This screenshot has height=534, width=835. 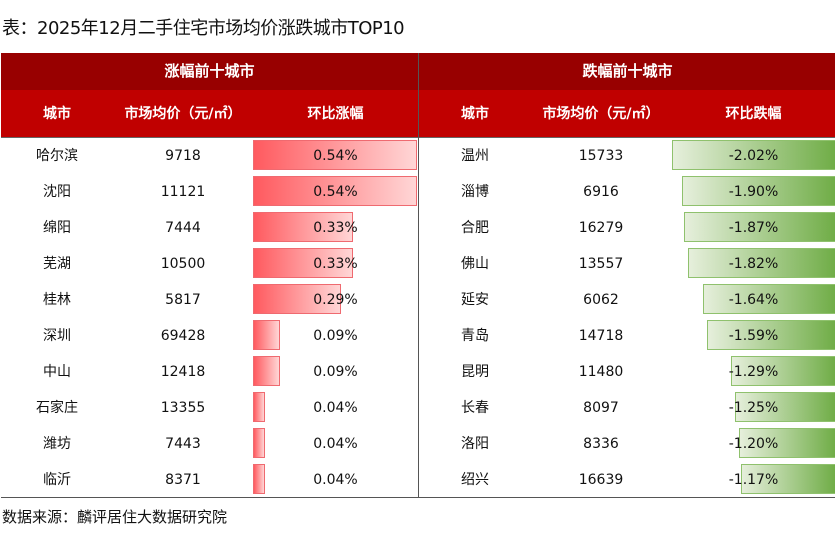 I want to click on change-cell: -1.59%, so click(x=753, y=336).